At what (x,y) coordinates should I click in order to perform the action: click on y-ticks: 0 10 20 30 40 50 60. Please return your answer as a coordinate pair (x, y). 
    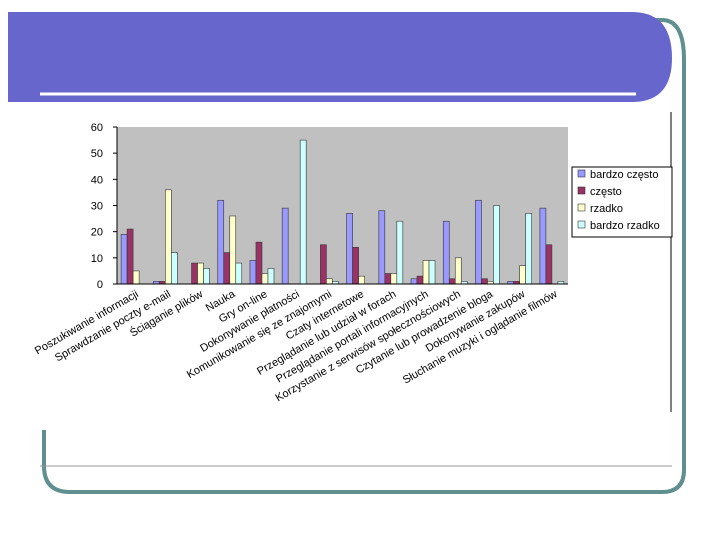
    Looking at the image, I should click on (104, 206).